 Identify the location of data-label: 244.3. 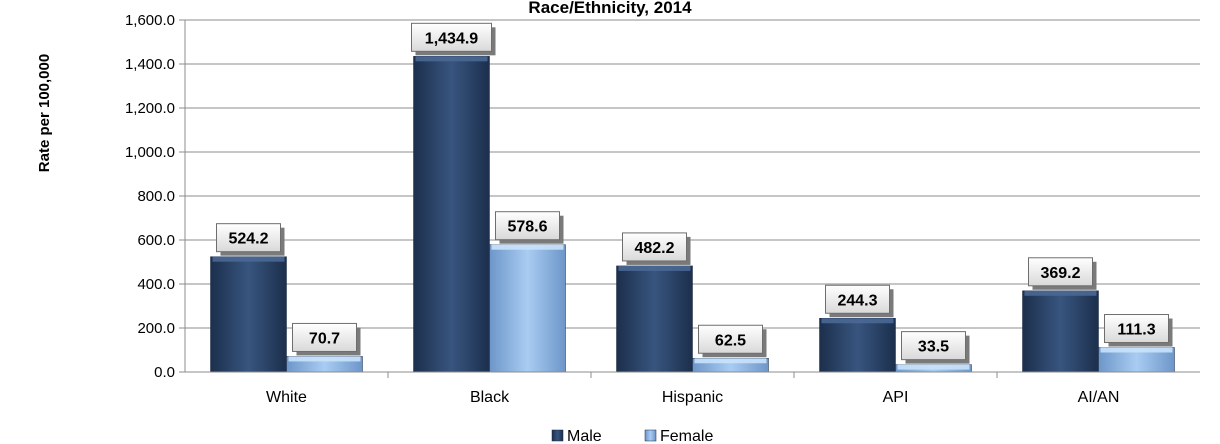
(857, 300).